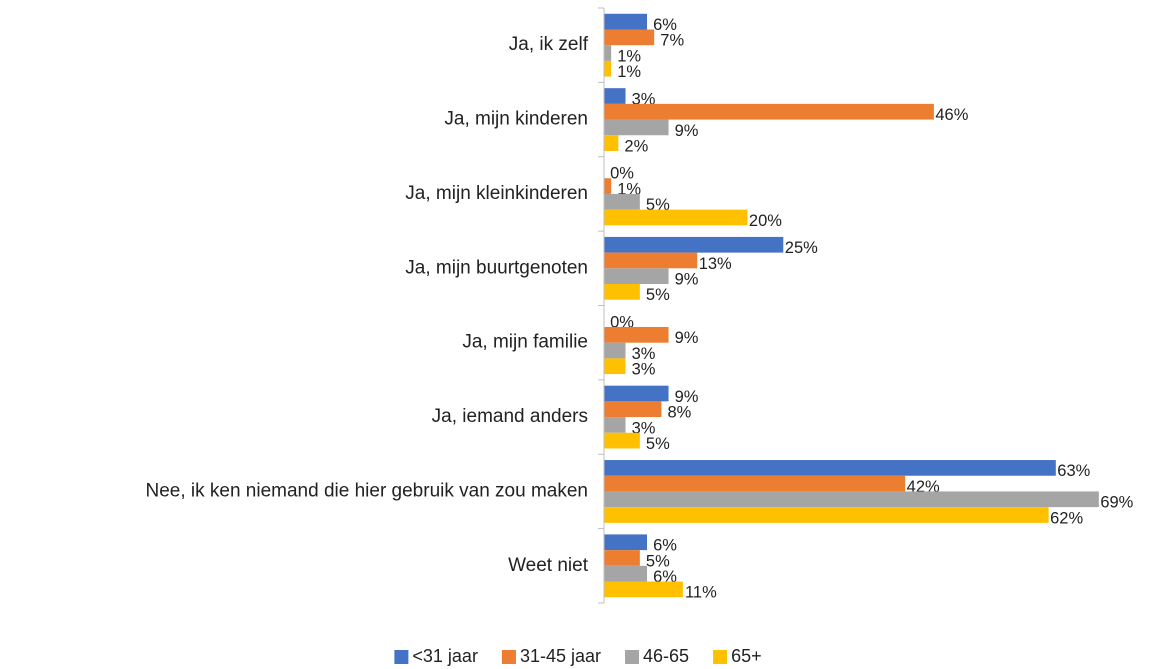 This screenshot has width=1156, height=669. What do you see at coordinates (622, 174) in the screenshot?
I see `data-label: 0%` at bounding box center [622, 174].